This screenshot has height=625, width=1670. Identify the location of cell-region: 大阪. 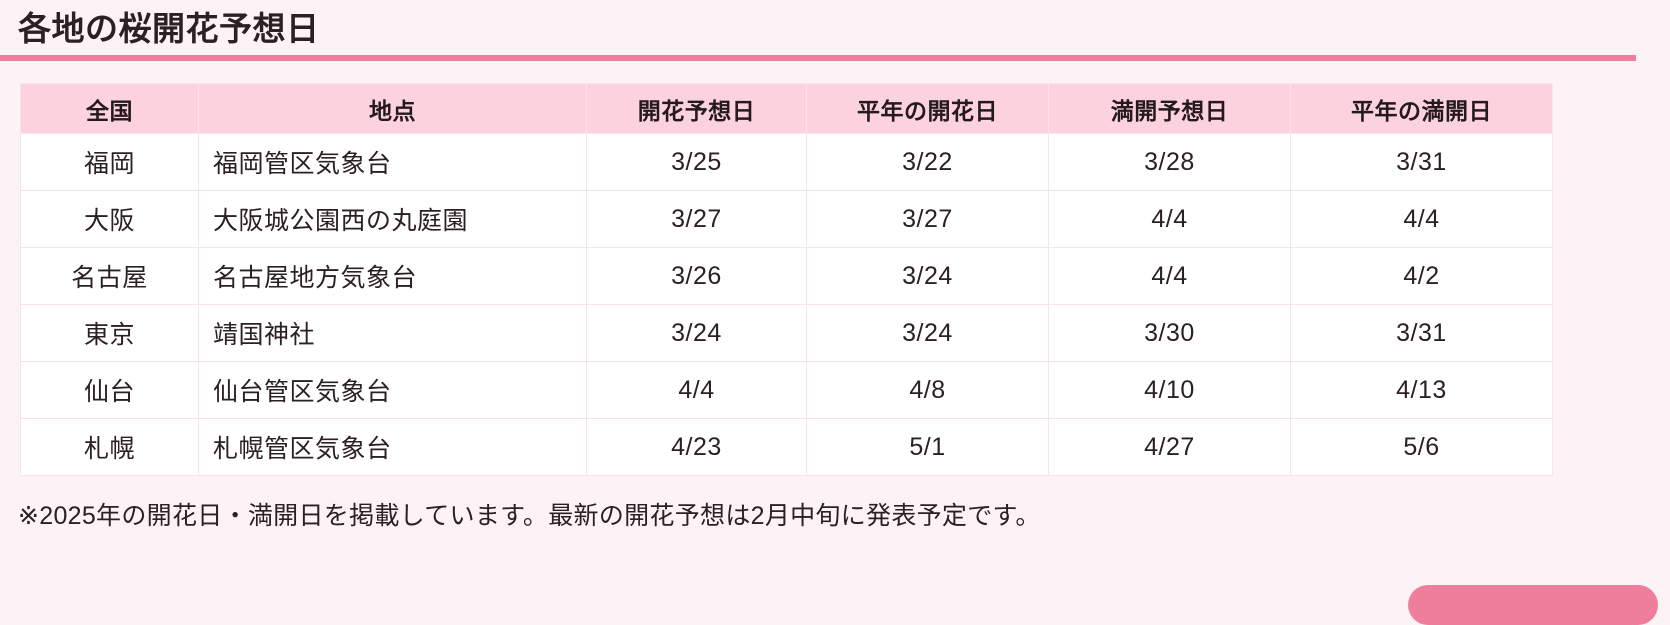
(109, 219).